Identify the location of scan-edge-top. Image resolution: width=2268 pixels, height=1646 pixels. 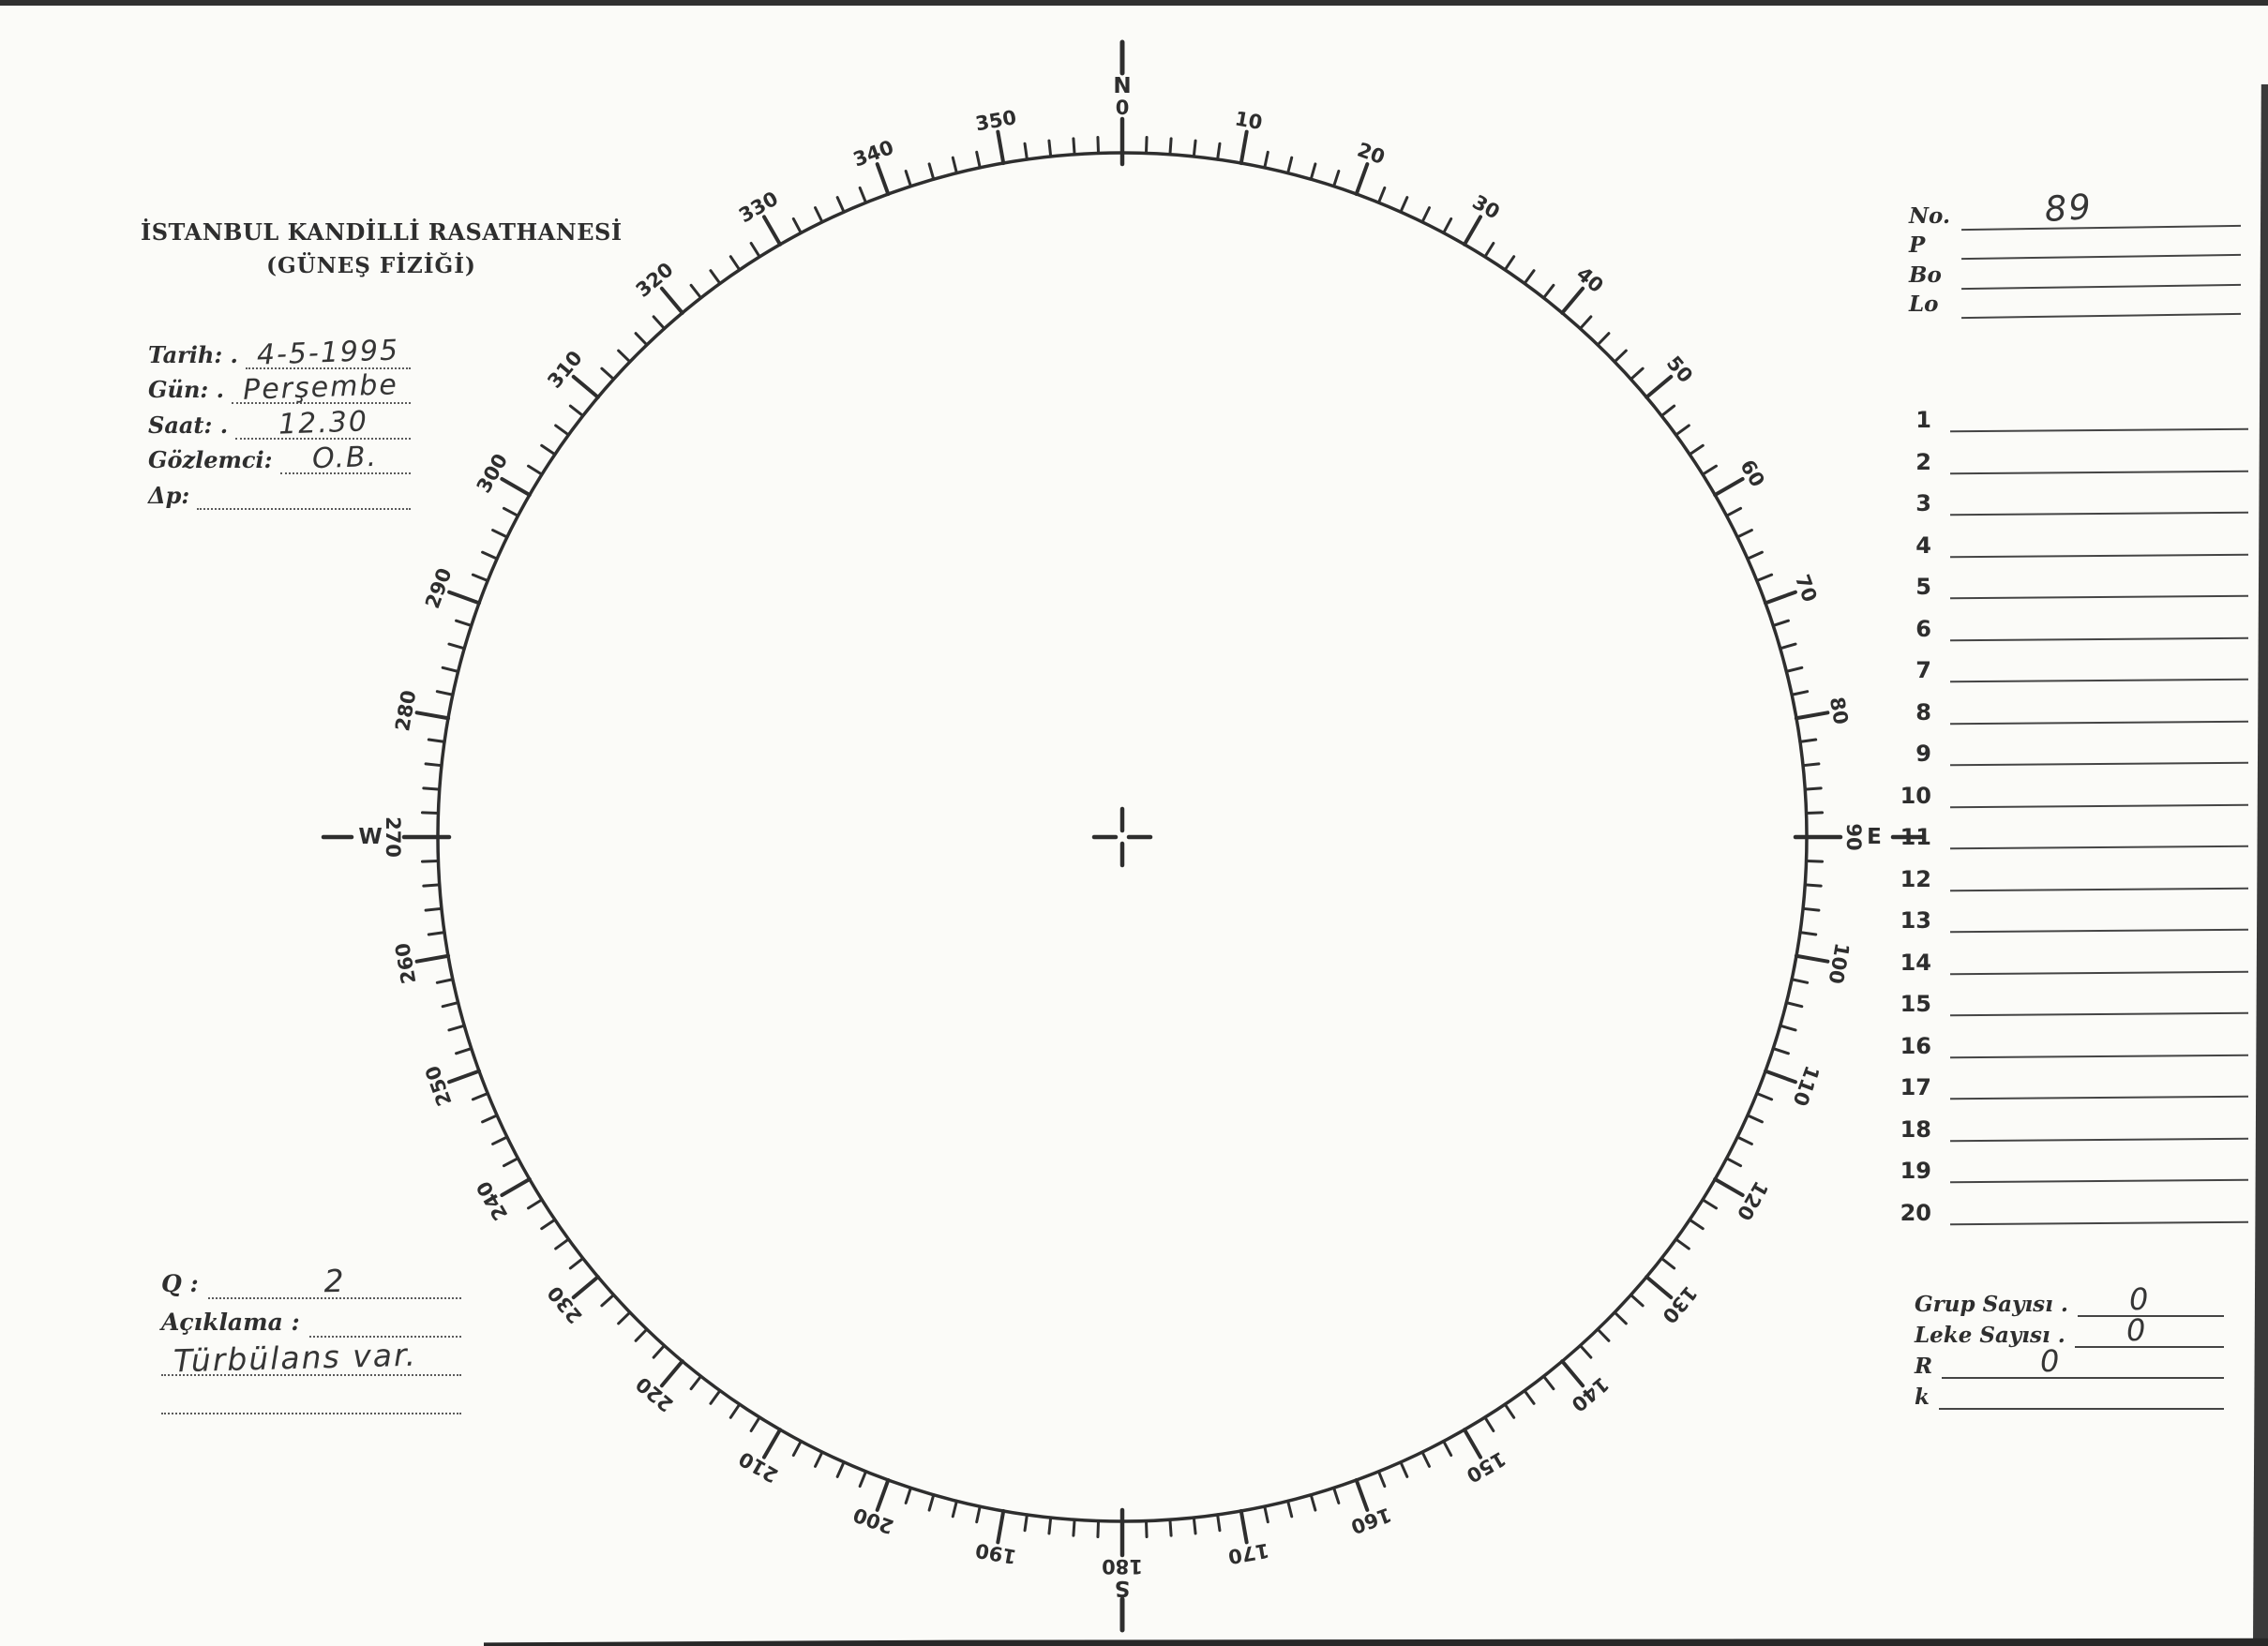
(1134, 3).